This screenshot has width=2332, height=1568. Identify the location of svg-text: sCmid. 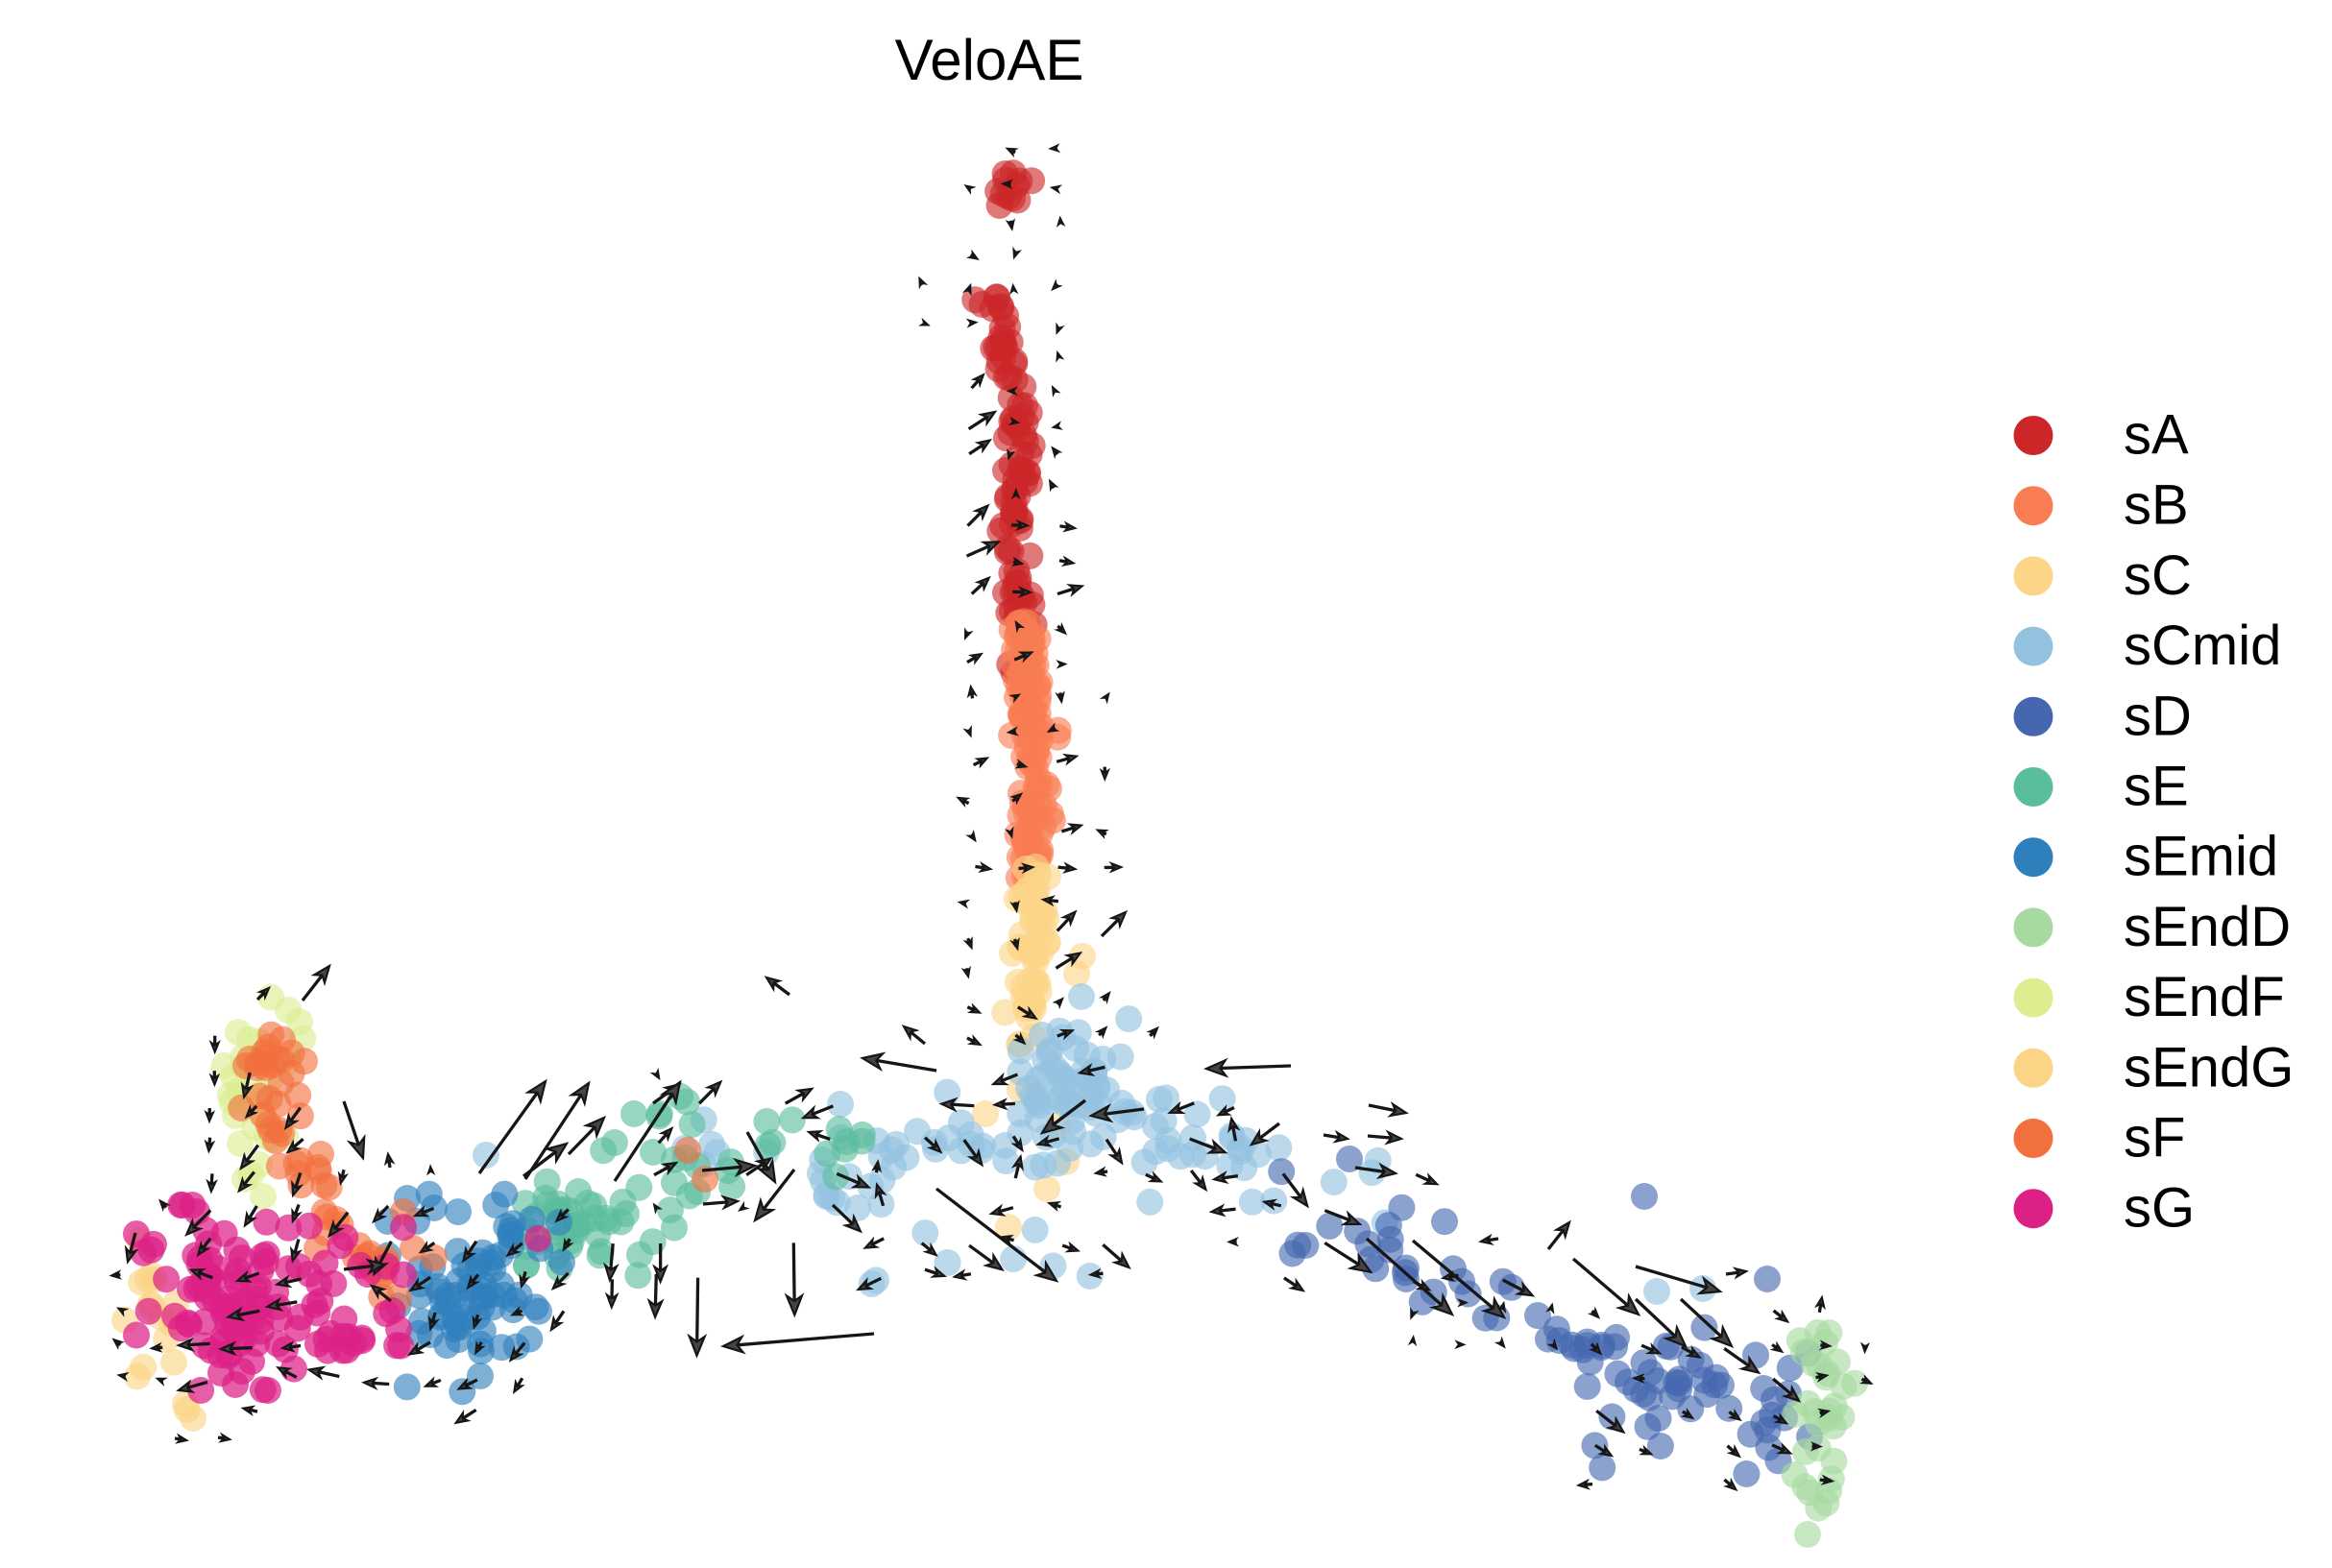
(2202, 646).